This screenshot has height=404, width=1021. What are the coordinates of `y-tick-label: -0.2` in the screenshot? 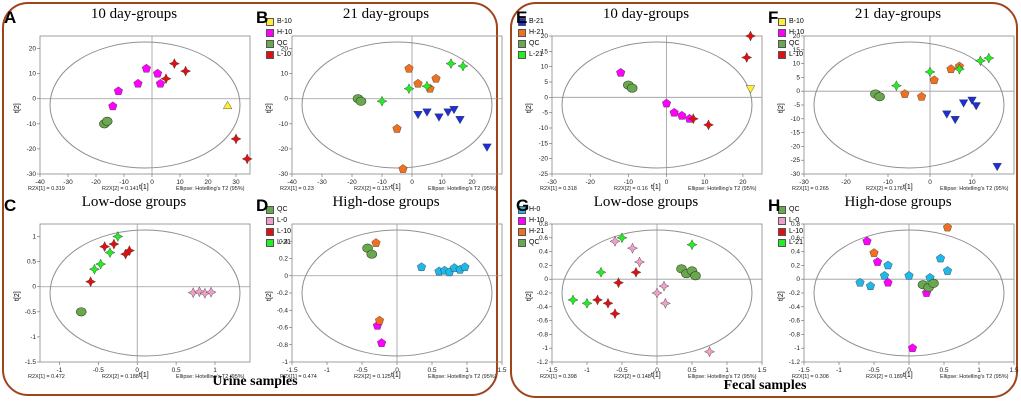 It's located at (795, 293).